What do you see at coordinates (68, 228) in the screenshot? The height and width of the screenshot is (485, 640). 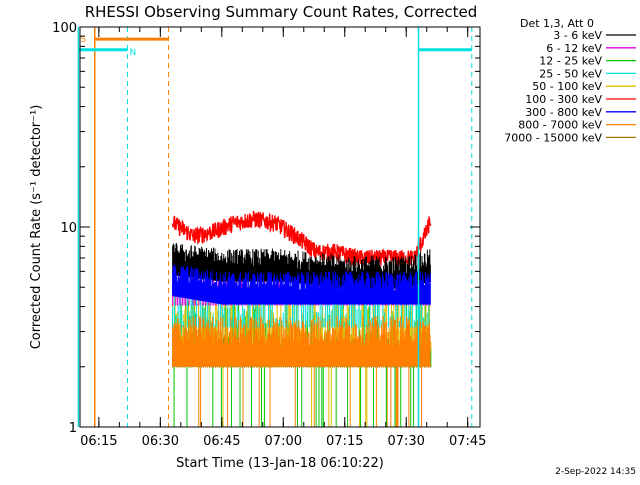 I see `y-tick-label: 10` at bounding box center [68, 228].